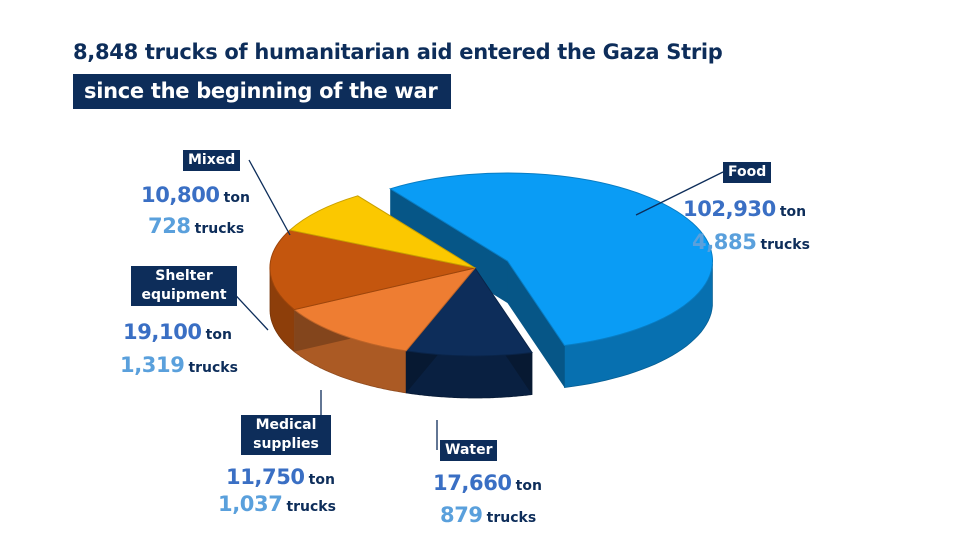 This screenshot has height=555, width=960. I want to click on medical-supplies-trucks-value: 1,037 trucks, so click(277, 504).